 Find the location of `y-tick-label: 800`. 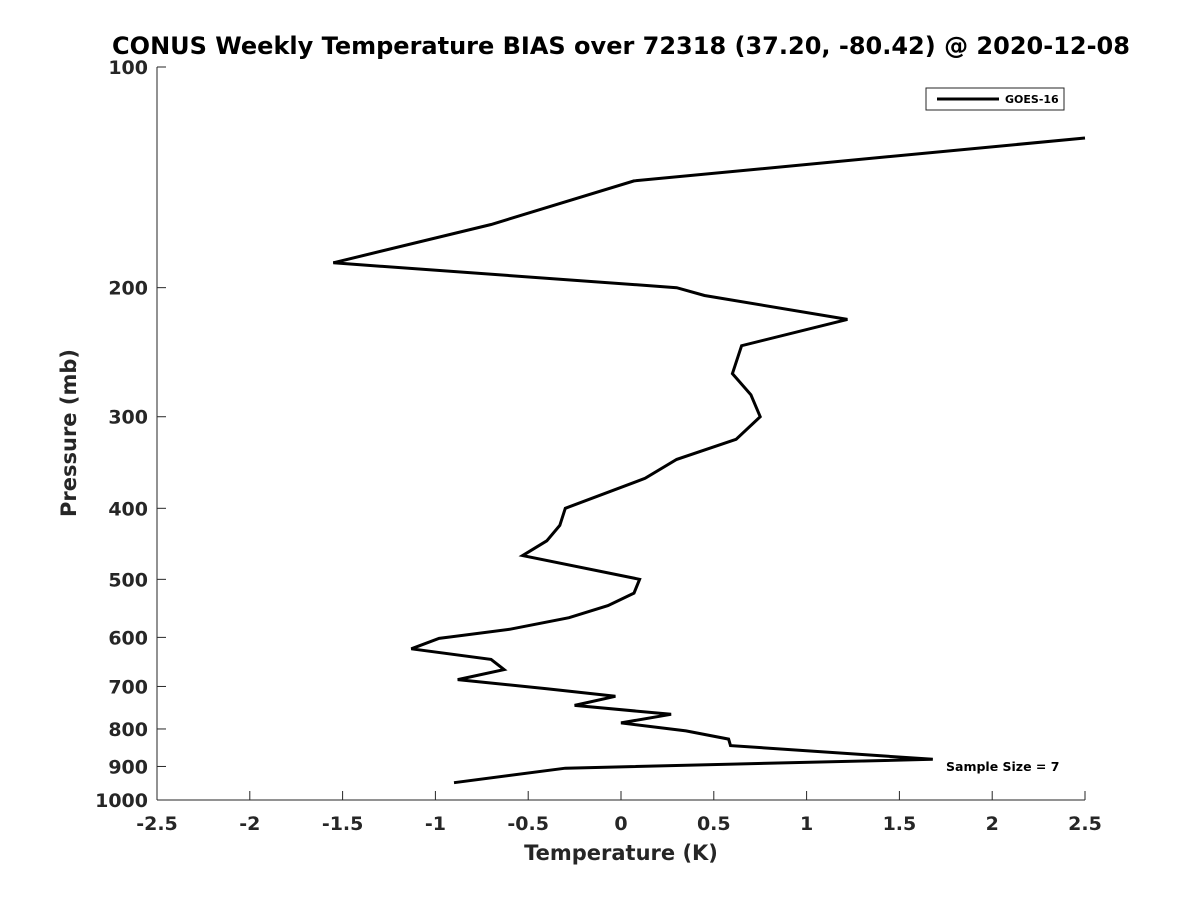

y-tick-label: 800 is located at coordinates (128, 730).